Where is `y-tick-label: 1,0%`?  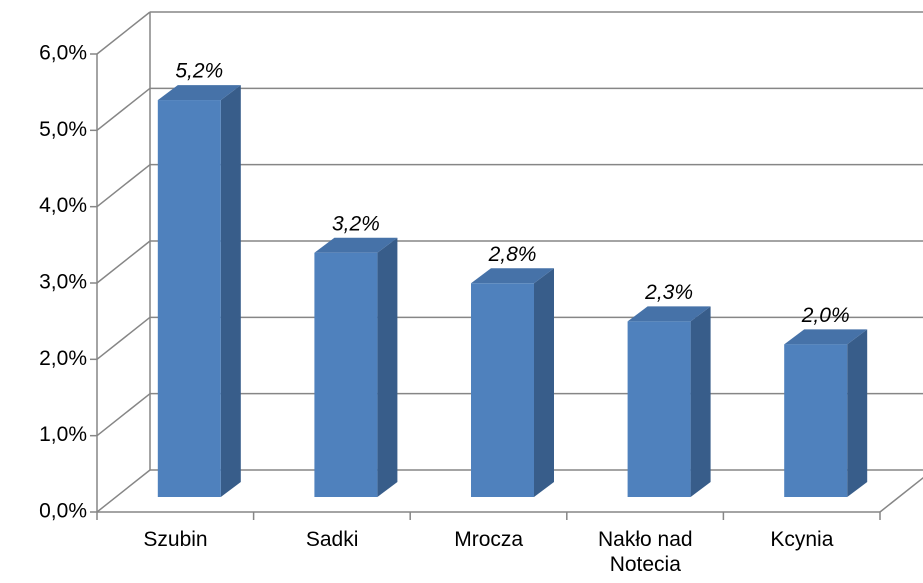
y-tick-label: 1,0% is located at coordinates (63, 434).